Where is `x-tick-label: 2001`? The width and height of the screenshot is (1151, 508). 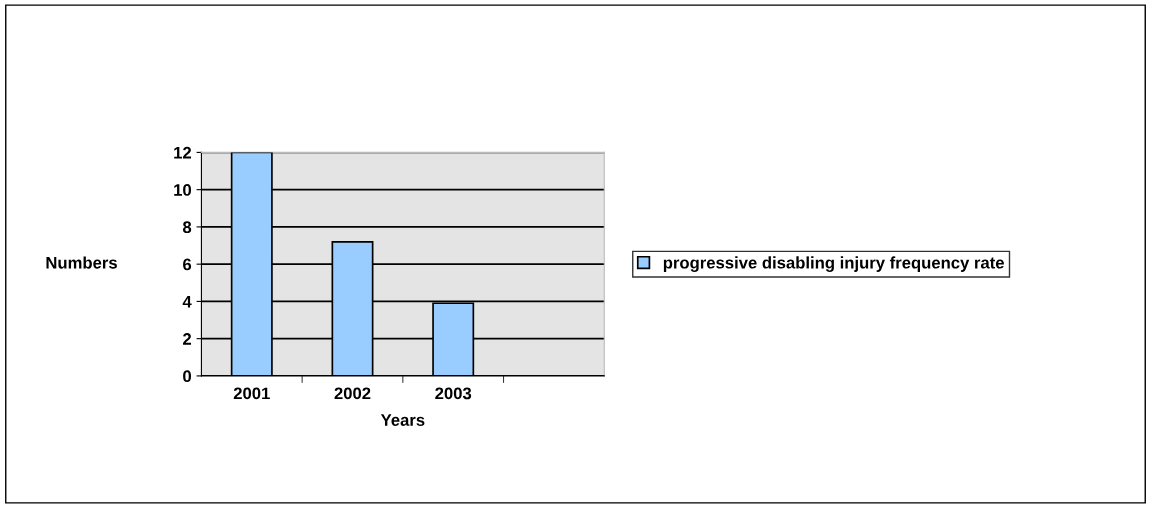 x-tick-label: 2001 is located at coordinates (251, 393).